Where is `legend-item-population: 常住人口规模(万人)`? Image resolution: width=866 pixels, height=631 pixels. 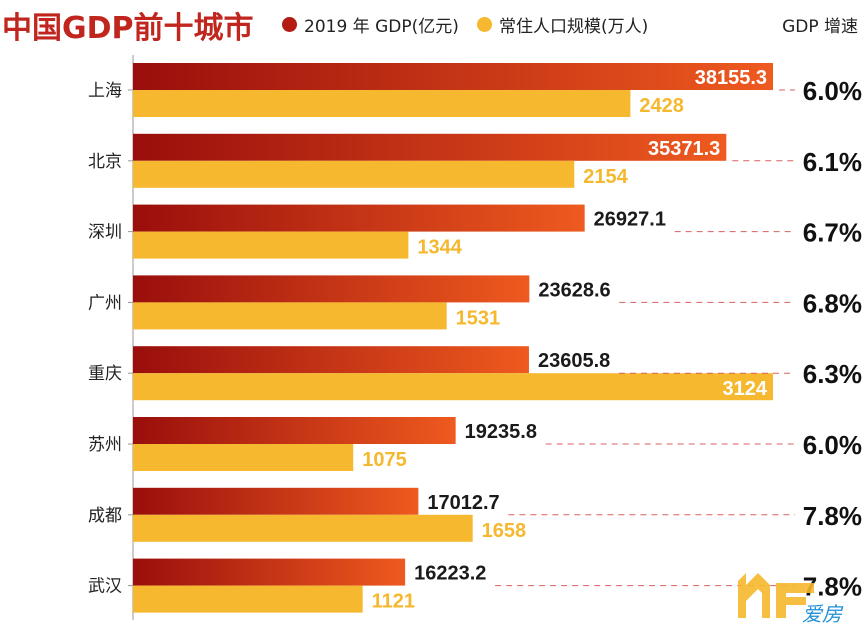
legend-item-population: 常住人口规模(万人) is located at coordinates (562, 24).